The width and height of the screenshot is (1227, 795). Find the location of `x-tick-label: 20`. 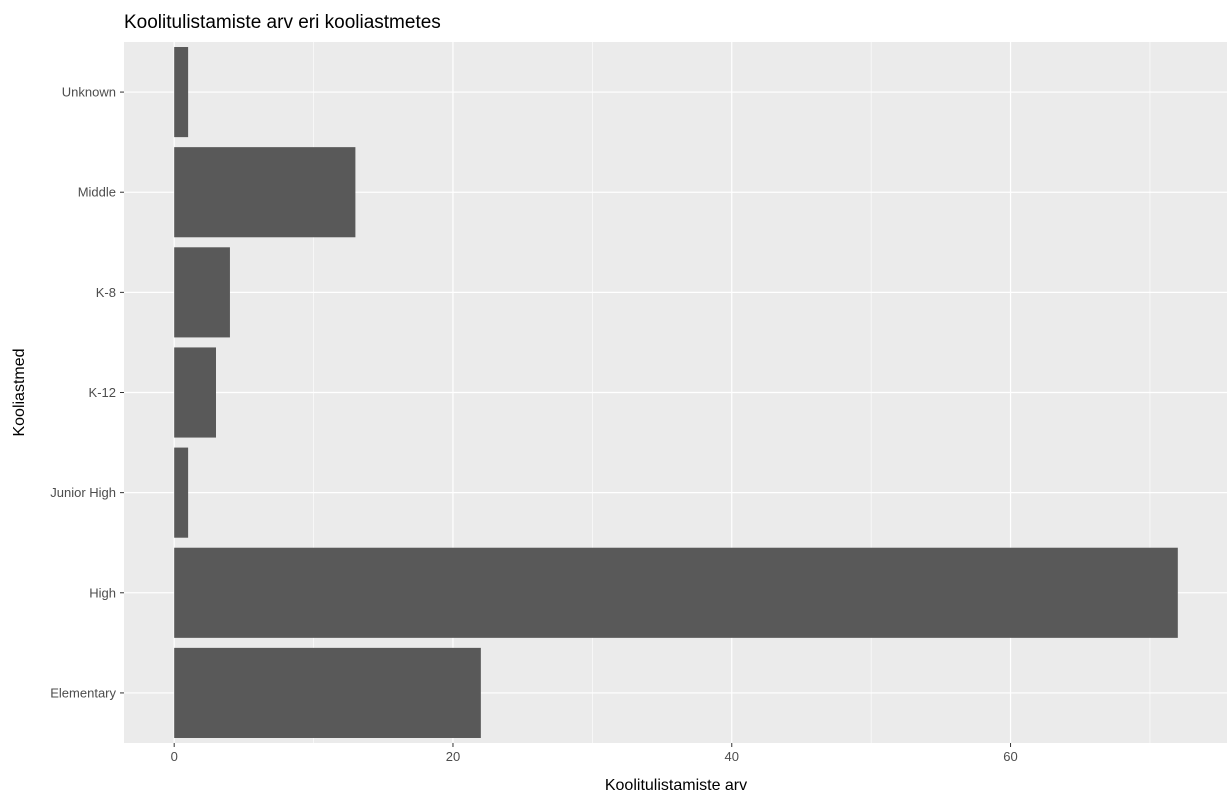

x-tick-label: 20 is located at coordinates (453, 756).